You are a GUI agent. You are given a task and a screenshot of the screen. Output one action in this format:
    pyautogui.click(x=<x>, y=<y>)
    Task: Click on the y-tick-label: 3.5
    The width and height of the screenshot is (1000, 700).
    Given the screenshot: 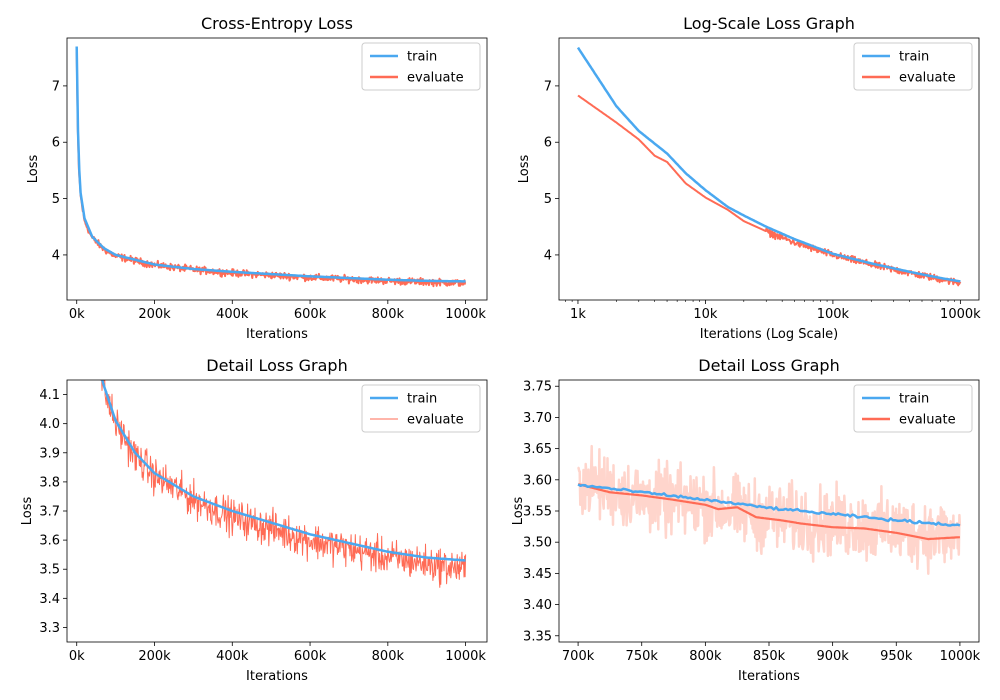 What is the action you would take?
    pyautogui.click(x=49, y=570)
    